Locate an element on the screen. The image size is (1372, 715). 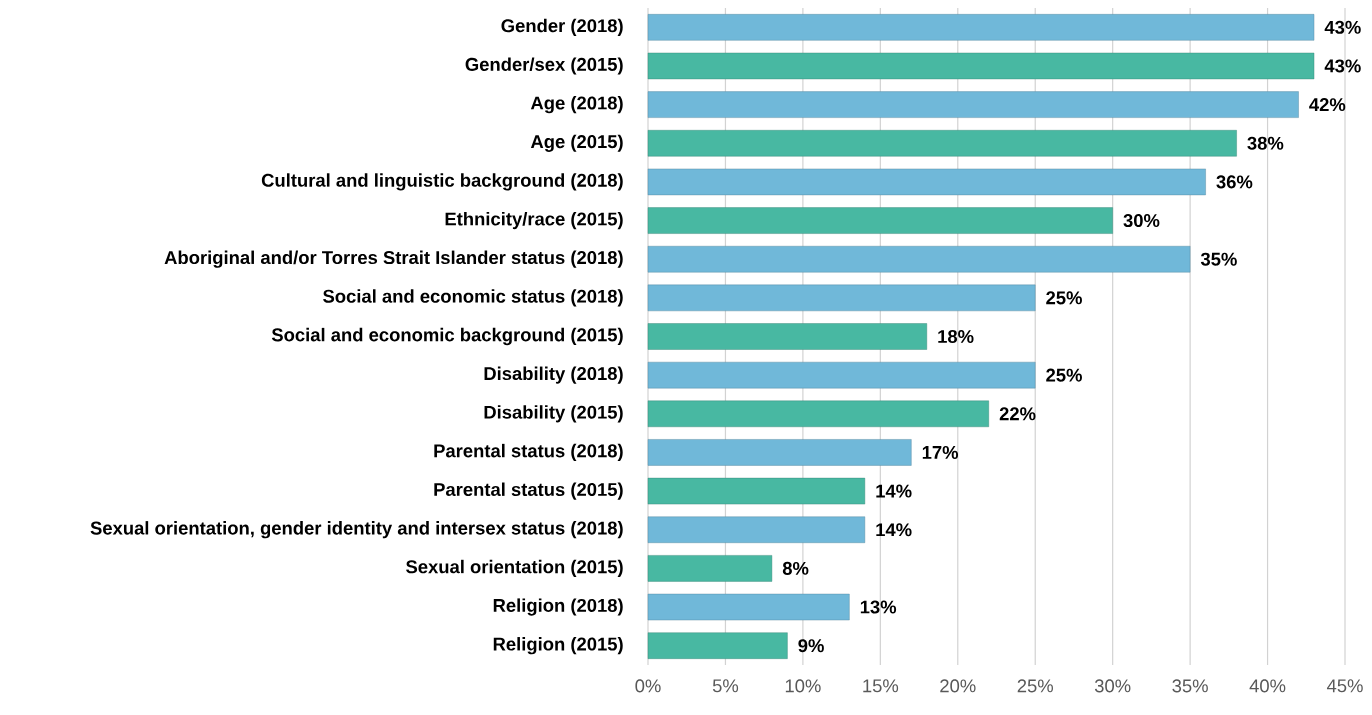
x-tick-label: 30% is located at coordinates (1112, 686).